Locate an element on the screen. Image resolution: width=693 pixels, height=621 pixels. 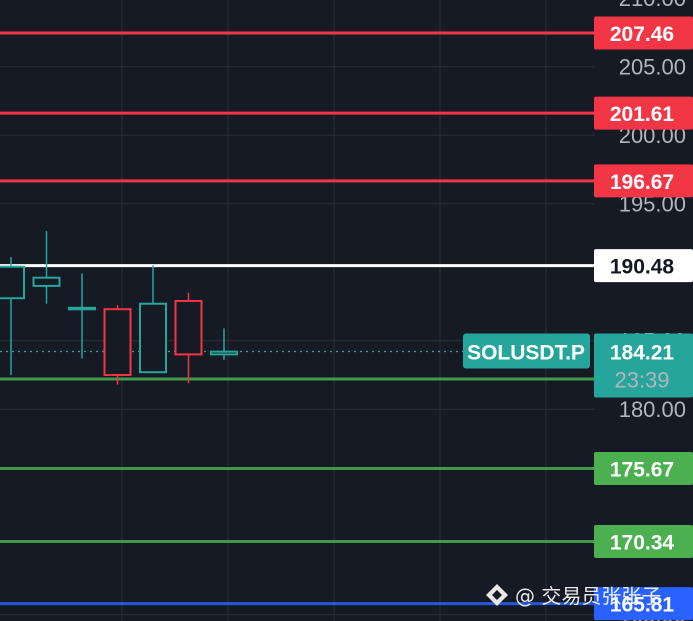
level-price-label: 207.46 is located at coordinates (642, 34).